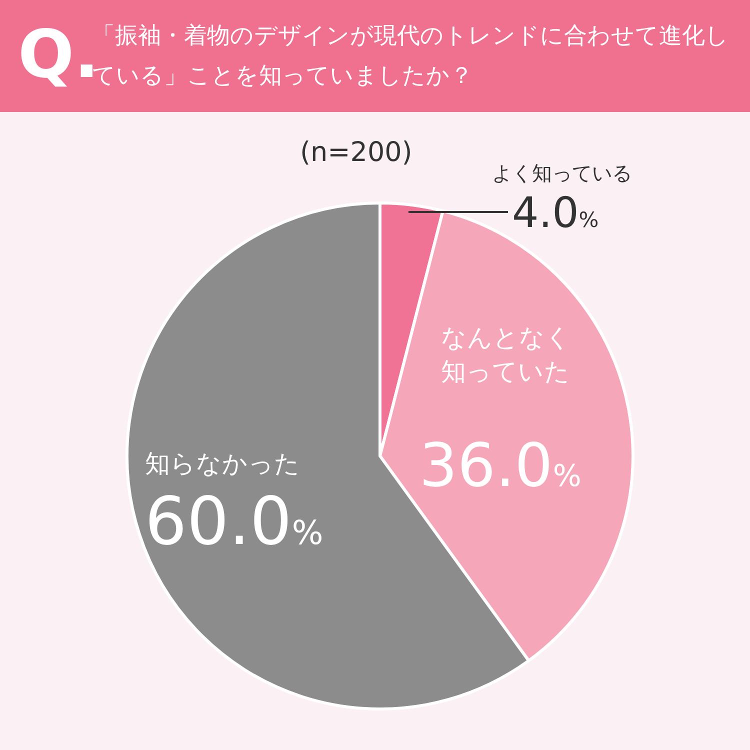  Describe the element at coordinates (562, 173) in the screenshot. I see `slice-label: よく知っている` at that location.